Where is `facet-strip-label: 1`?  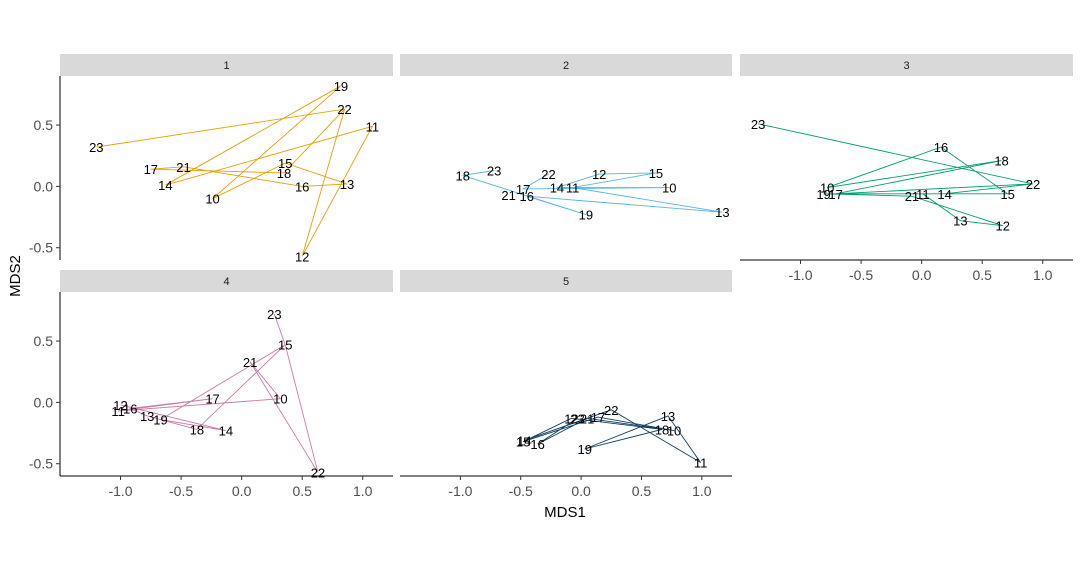
facet-strip-label: 1 is located at coordinates (226, 66).